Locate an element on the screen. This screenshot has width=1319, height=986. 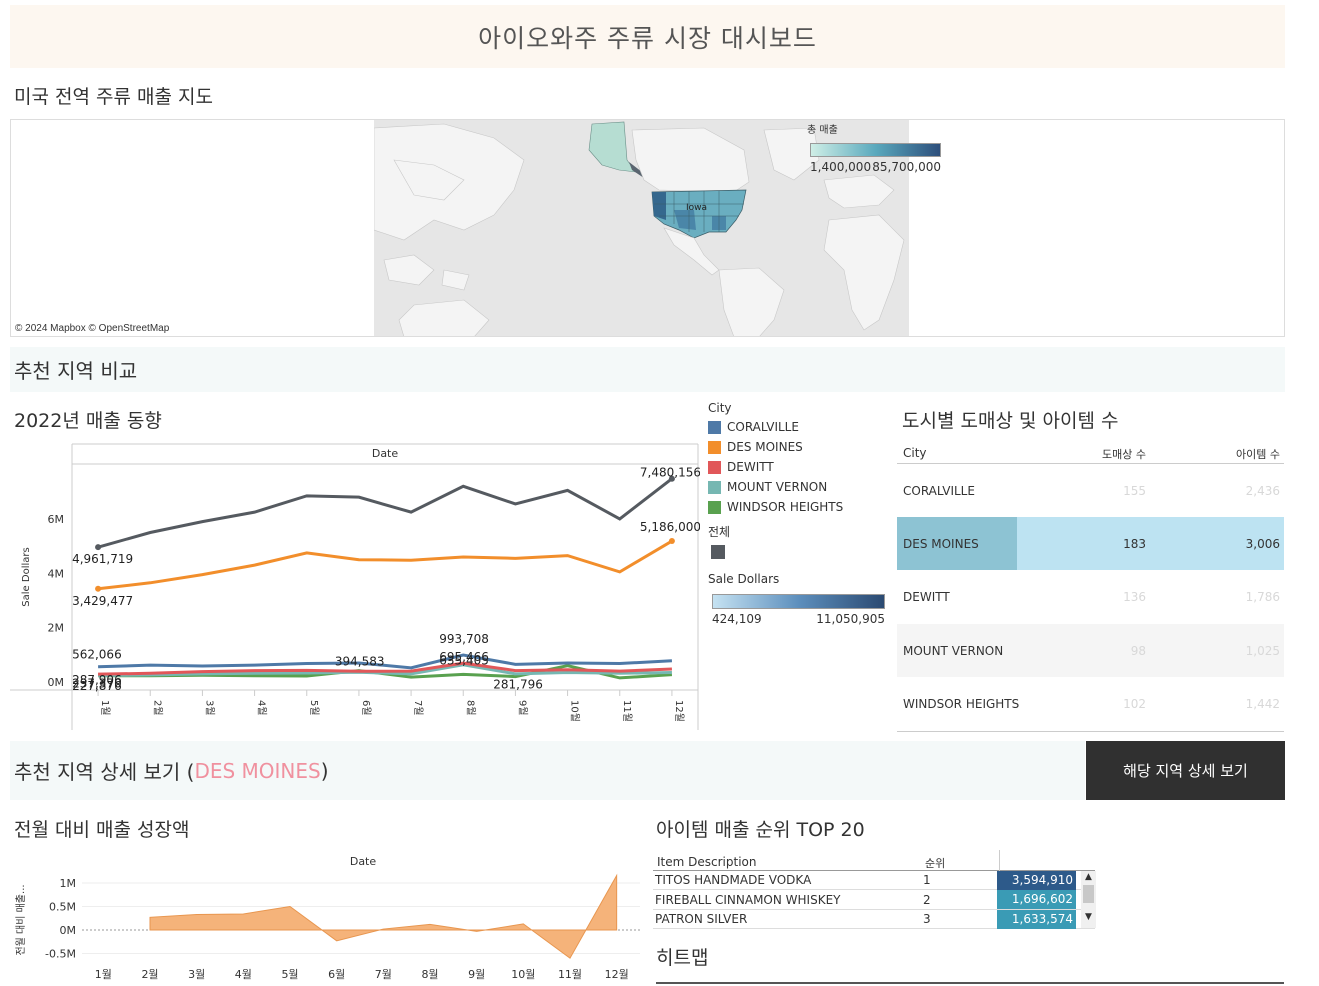
top20-item-cell: TITOS HANDMADE VODKA is located at coordinates (733, 880).